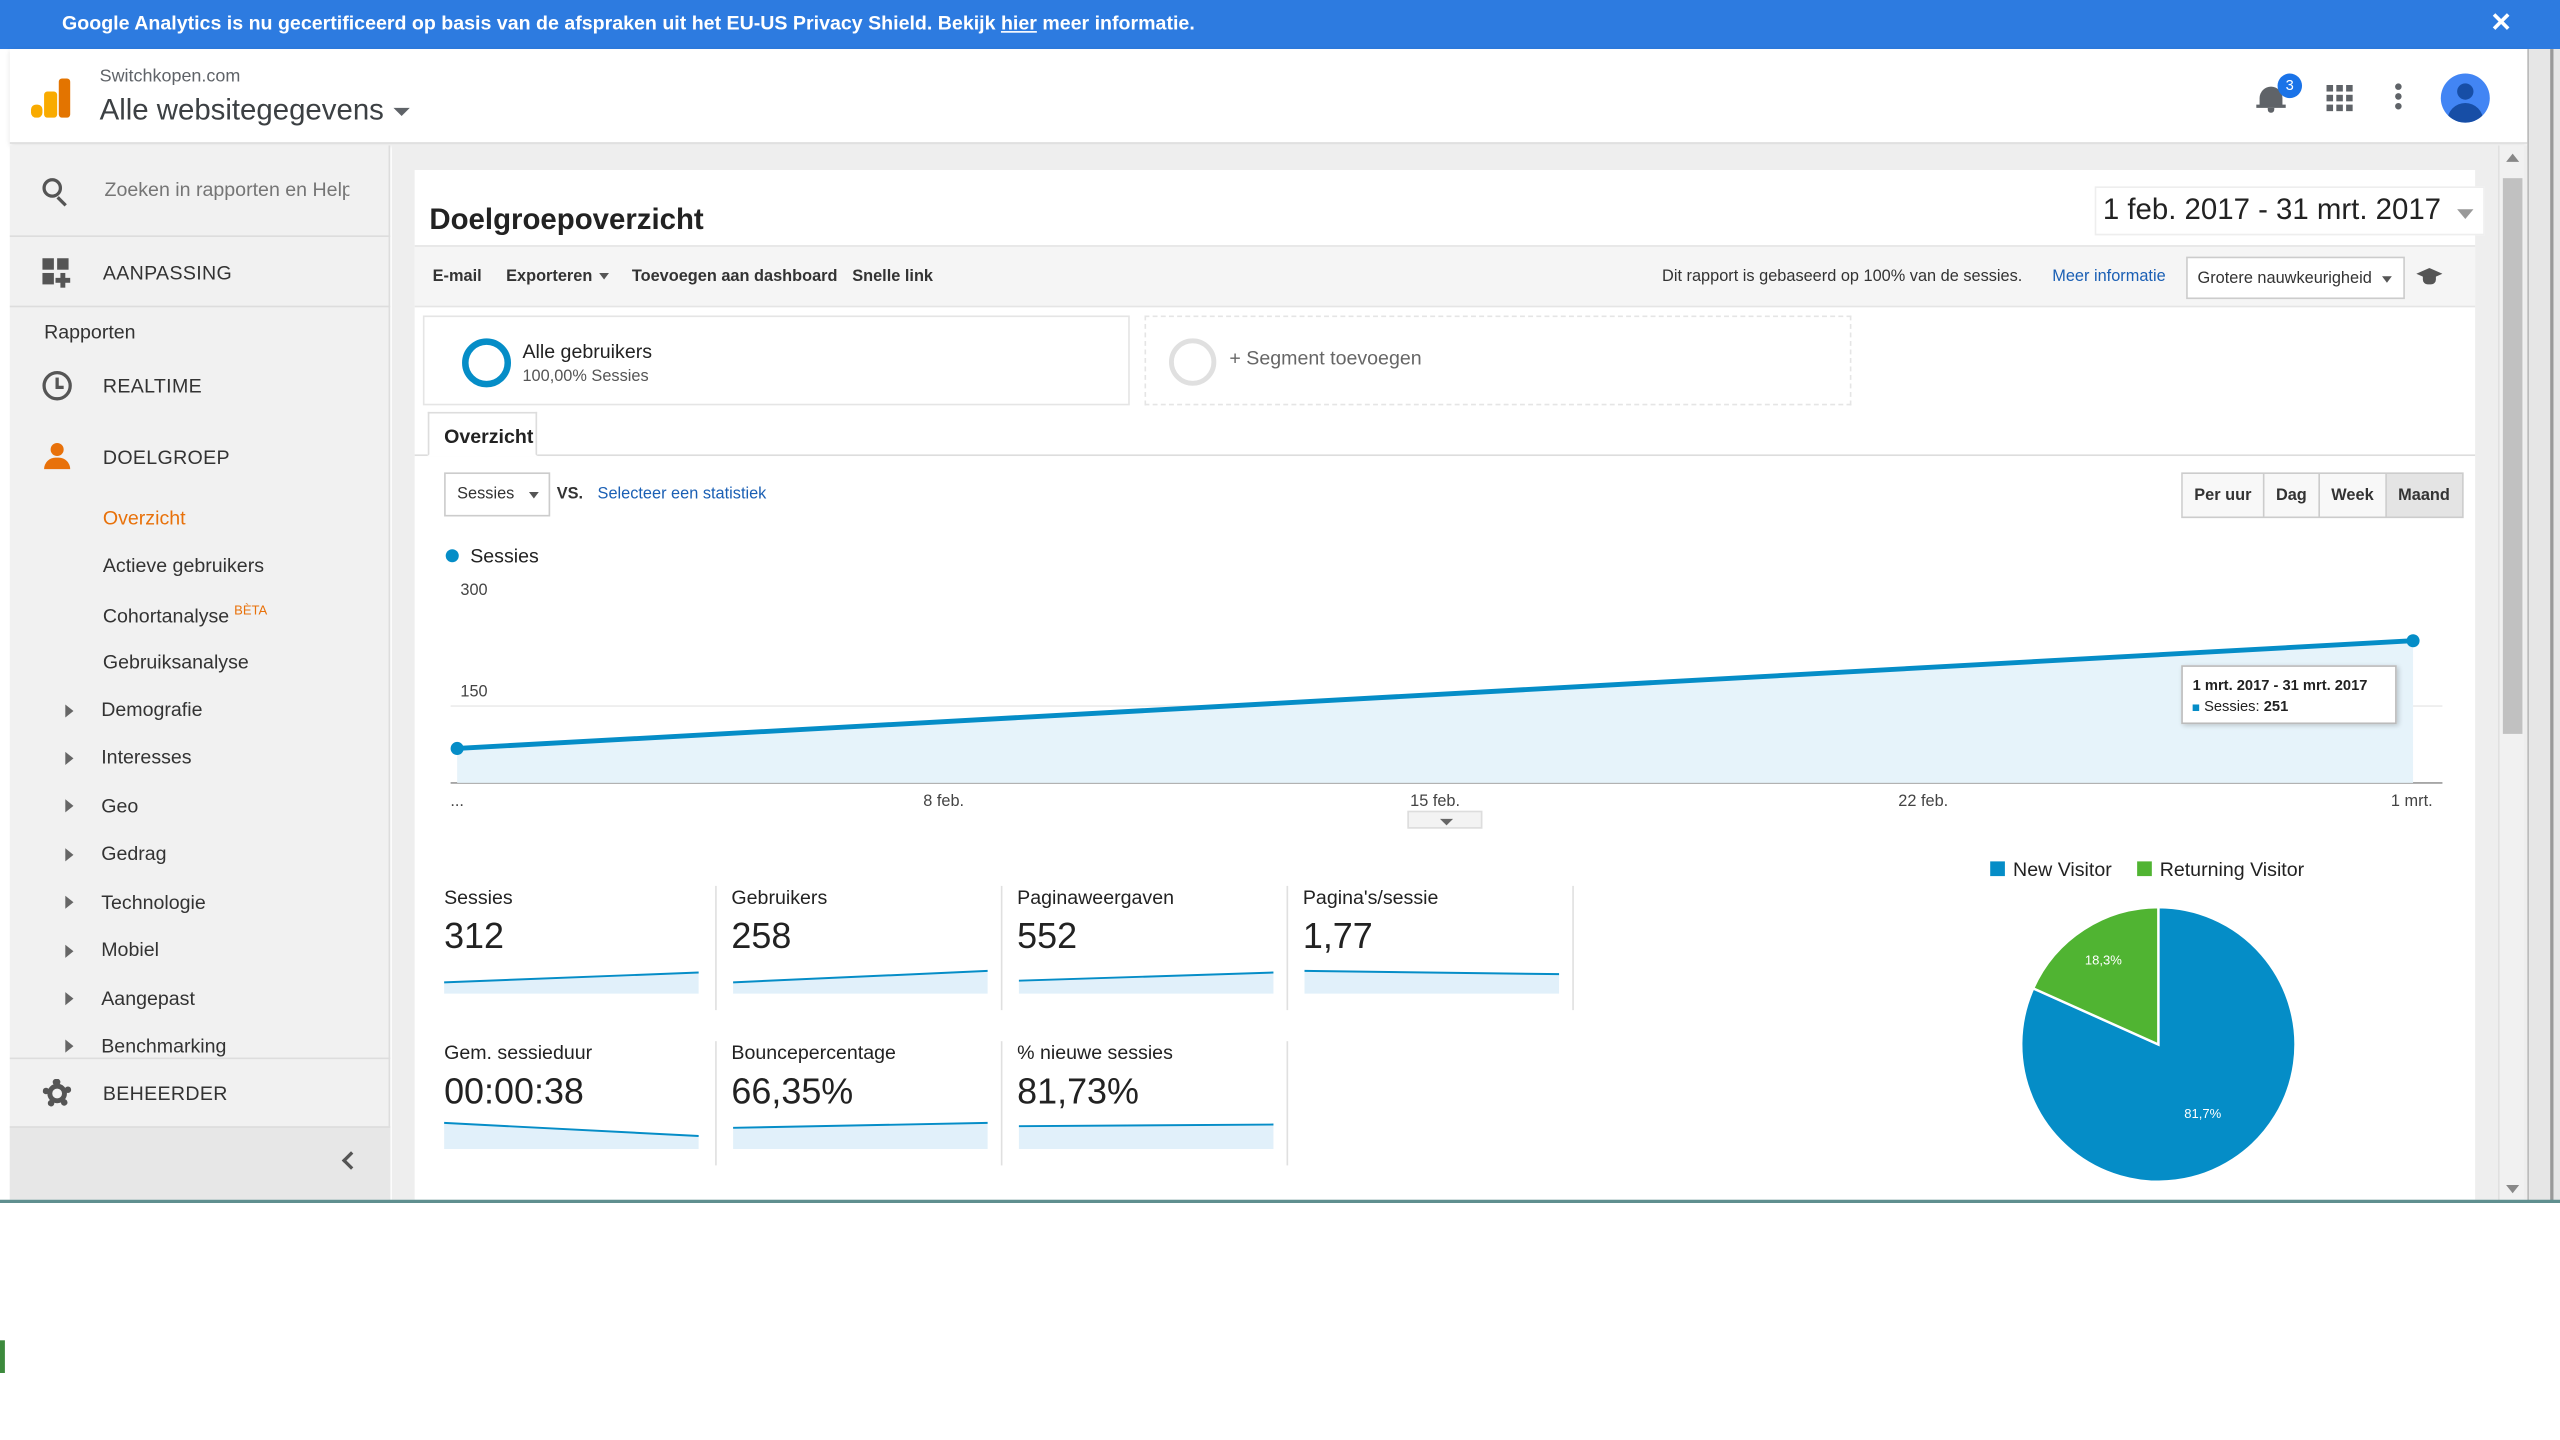 The image size is (2560, 1440). What do you see at coordinates (1370, 897) in the screenshot?
I see `metric-label: Pagina's/sessie` at bounding box center [1370, 897].